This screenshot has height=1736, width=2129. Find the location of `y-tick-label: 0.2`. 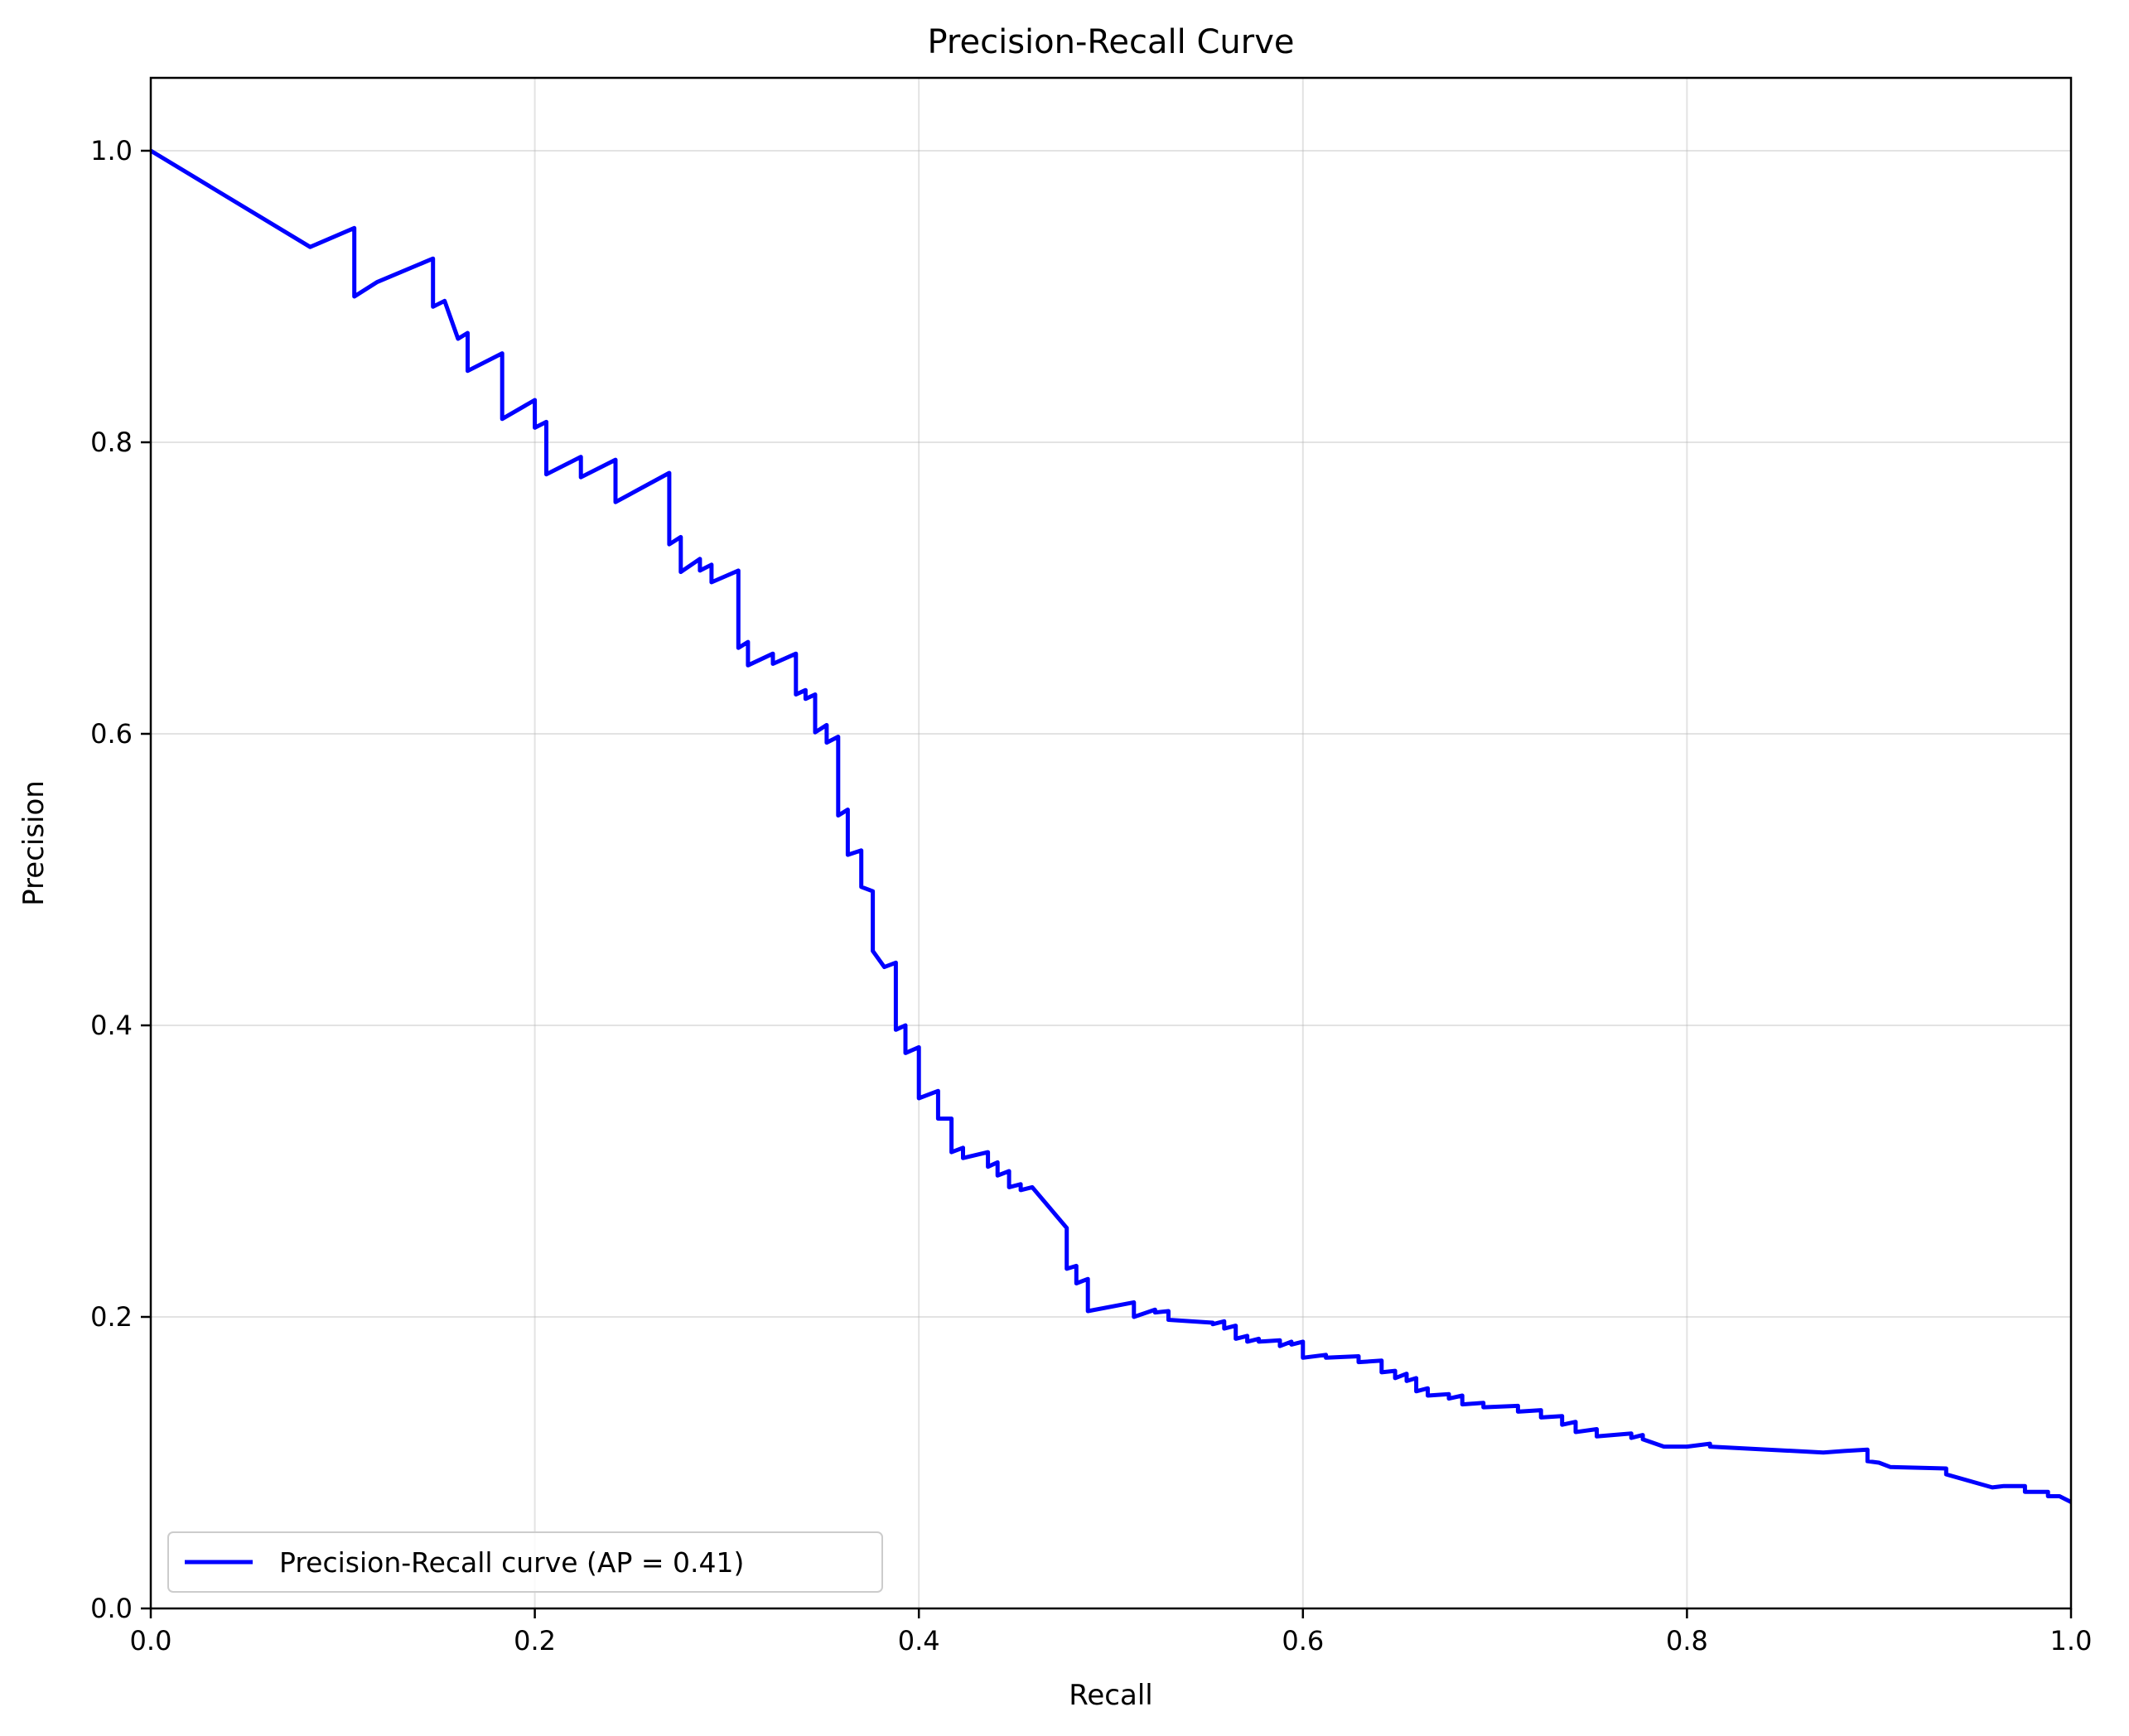

y-tick-label: 0.2 is located at coordinates (111, 1317).